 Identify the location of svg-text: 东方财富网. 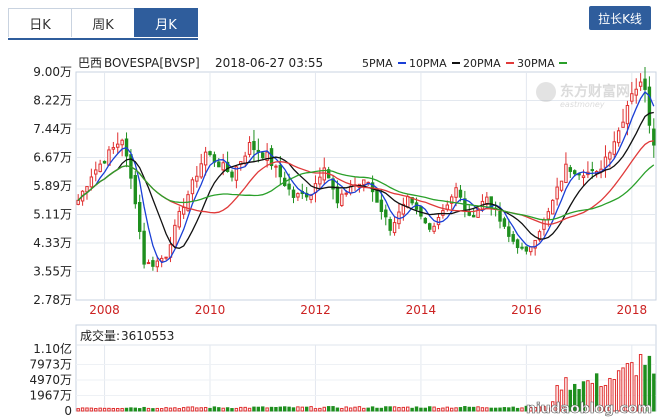
(595, 91).